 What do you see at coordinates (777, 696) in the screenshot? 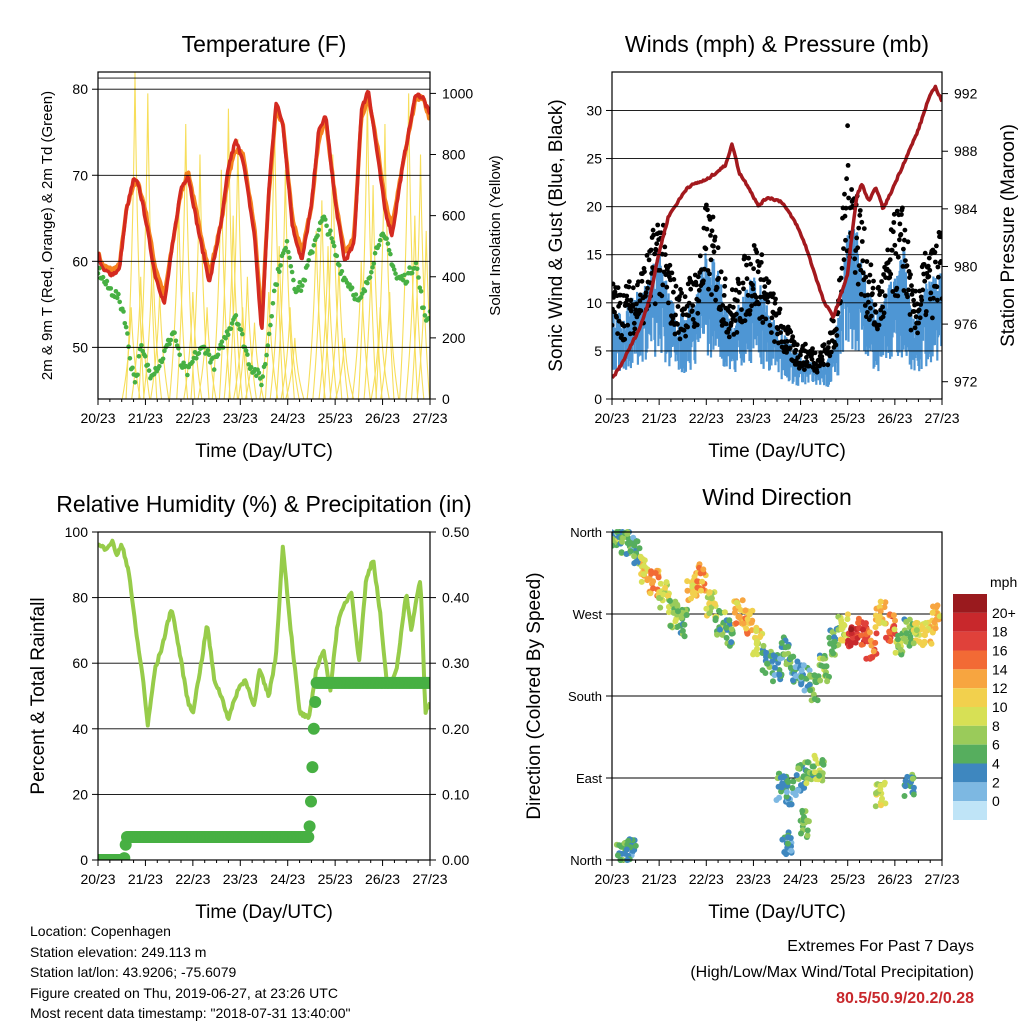
I see `plot-area` at bounding box center [777, 696].